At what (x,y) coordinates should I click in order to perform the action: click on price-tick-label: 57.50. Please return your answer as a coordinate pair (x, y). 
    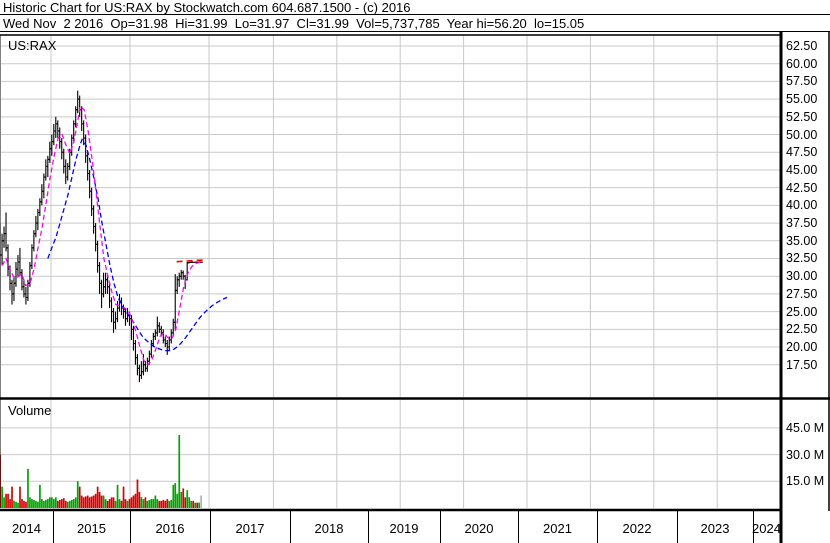
    Looking at the image, I should click on (802, 81).